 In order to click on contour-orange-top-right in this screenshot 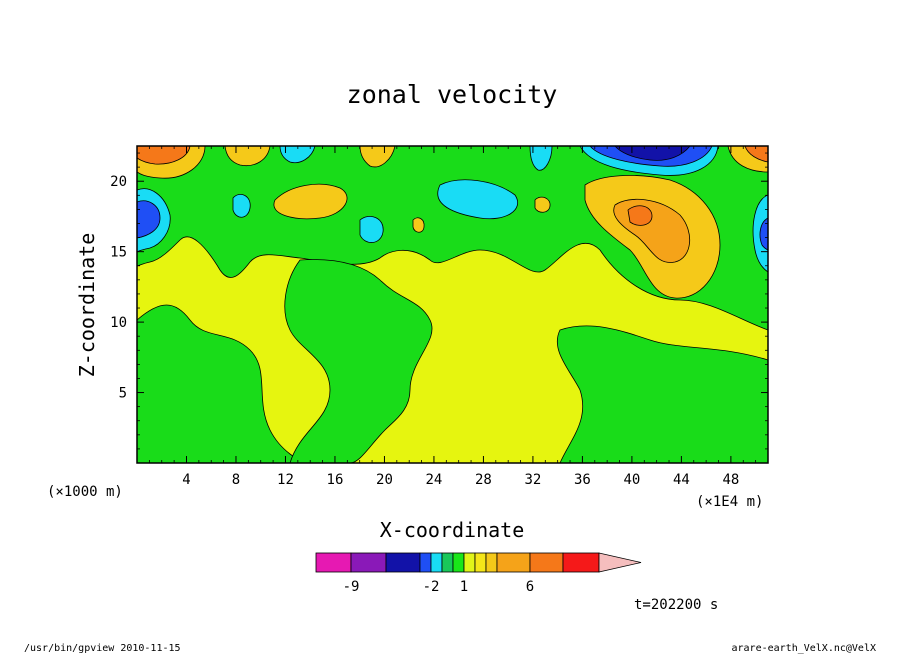, I will do `click(756, 154)`.